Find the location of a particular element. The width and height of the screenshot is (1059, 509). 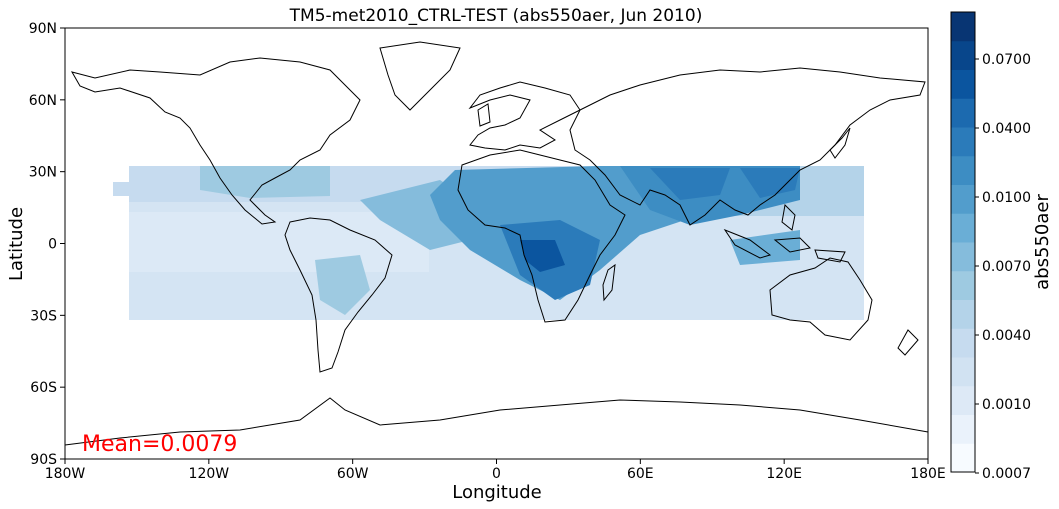

colorbar-cells is located at coordinates (963, 242).